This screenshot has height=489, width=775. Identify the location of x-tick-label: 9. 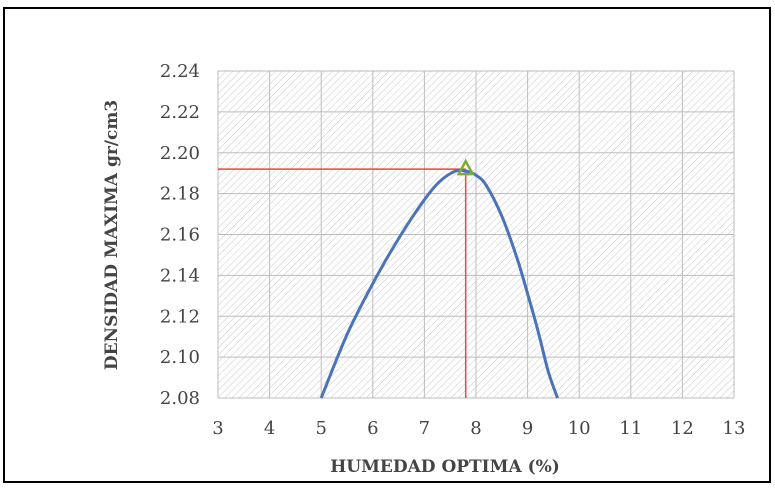
(527, 428).